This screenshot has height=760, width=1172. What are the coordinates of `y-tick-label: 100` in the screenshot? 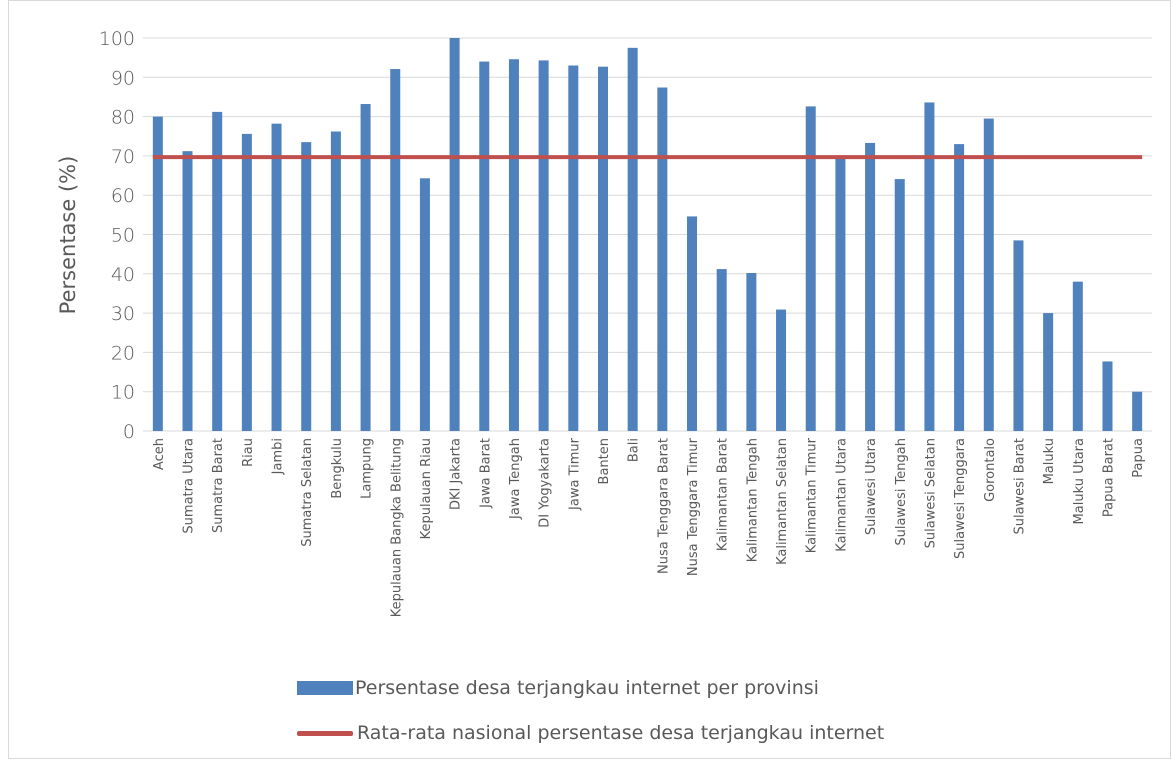 It's located at (117, 39).